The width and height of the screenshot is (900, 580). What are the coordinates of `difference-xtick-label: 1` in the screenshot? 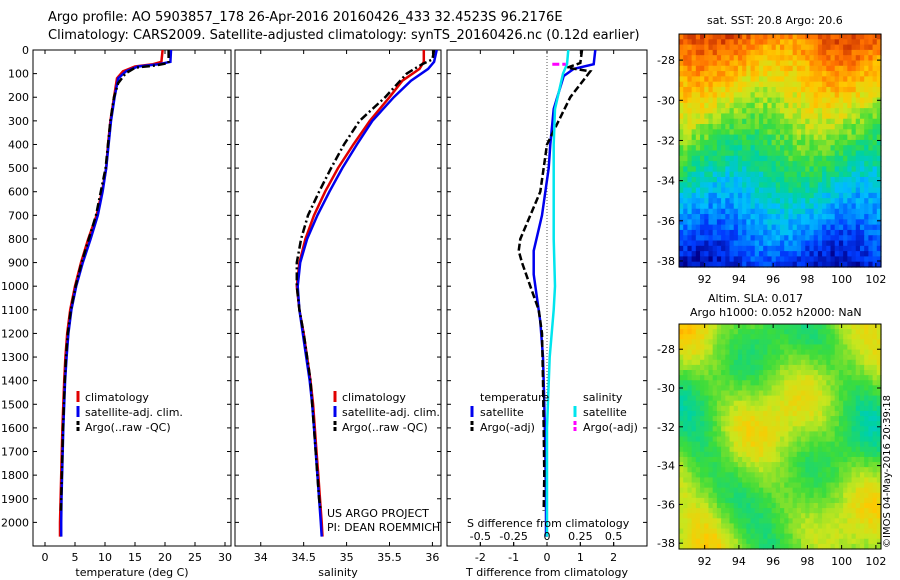 It's located at (580, 557).